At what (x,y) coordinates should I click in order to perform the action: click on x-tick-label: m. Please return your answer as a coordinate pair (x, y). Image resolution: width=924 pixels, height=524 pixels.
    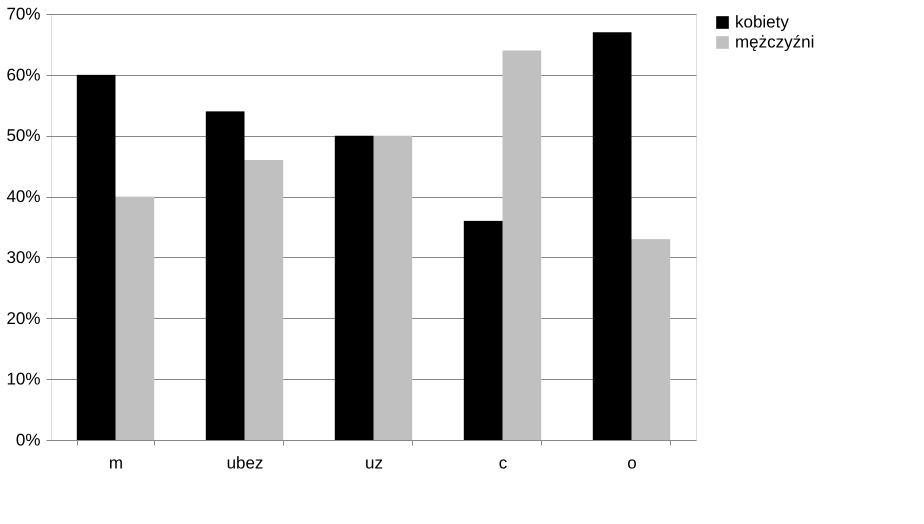
    Looking at the image, I should click on (116, 463).